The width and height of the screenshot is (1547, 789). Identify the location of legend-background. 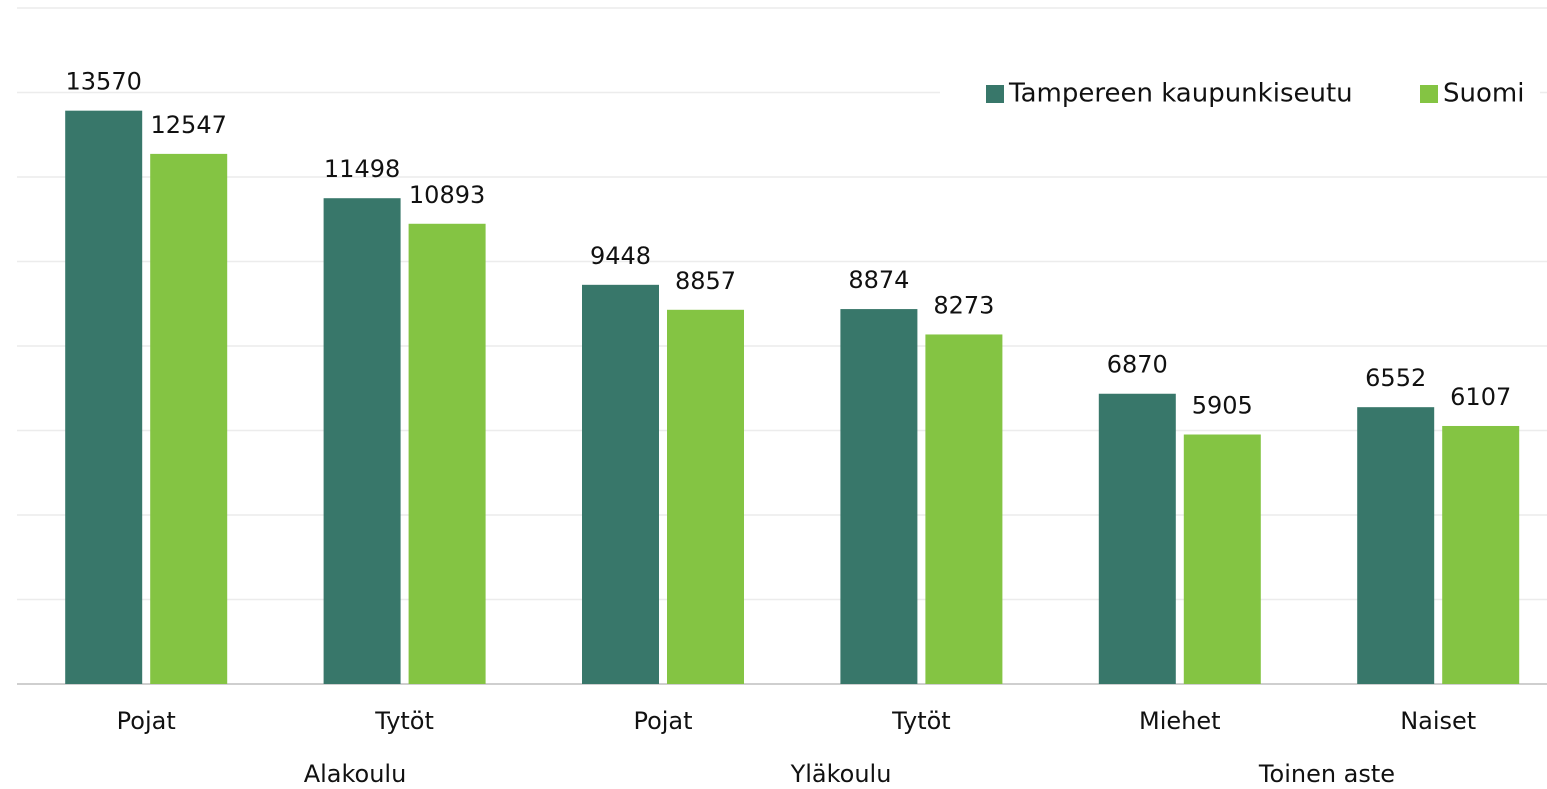
(1240, 94).